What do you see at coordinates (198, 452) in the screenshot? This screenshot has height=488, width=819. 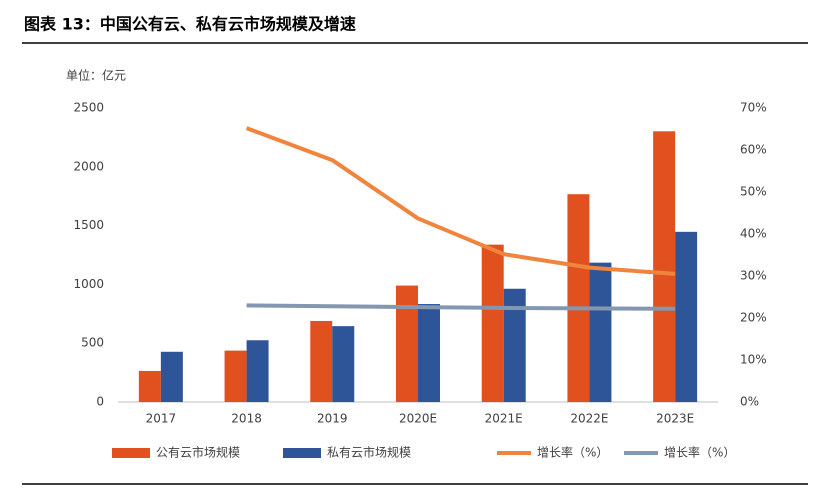 I see `legend-label: 公有云市场规模` at bounding box center [198, 452].